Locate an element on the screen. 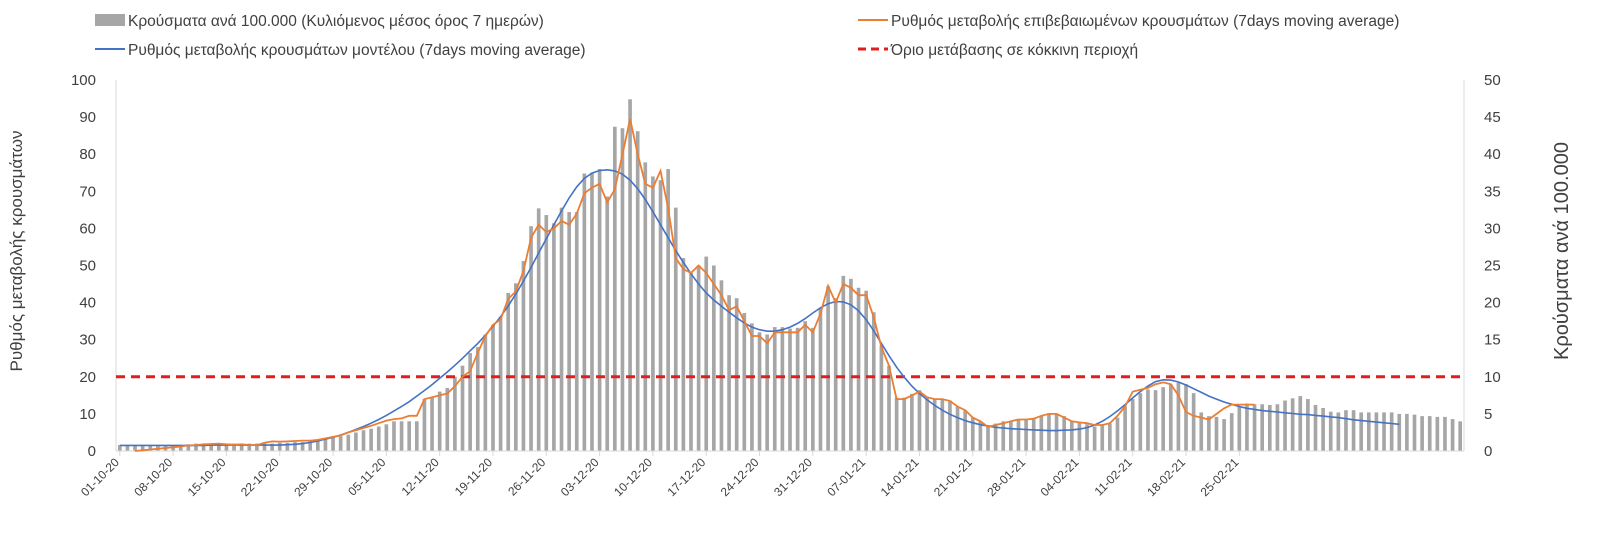  y-axis-left-ticks: 0 10 20 30 40 50 60 70 80 90 100 is located at coordinates (83, 266).